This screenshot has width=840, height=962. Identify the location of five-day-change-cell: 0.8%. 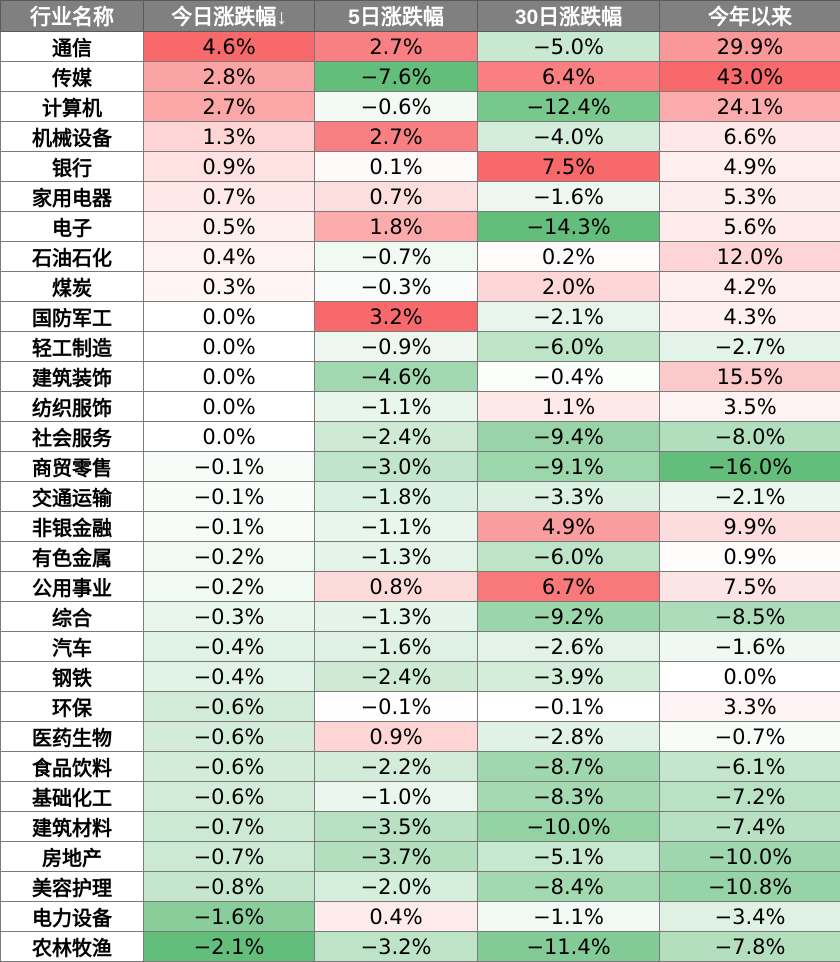
(396, 587).